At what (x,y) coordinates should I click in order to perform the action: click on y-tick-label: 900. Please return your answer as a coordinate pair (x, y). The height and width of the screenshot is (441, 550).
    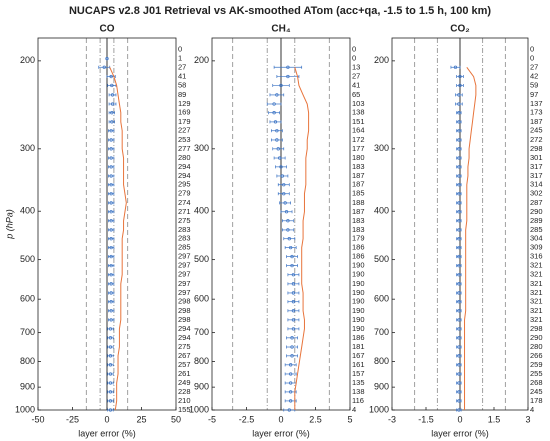
    Looking at the image, I should click on (27, 387).